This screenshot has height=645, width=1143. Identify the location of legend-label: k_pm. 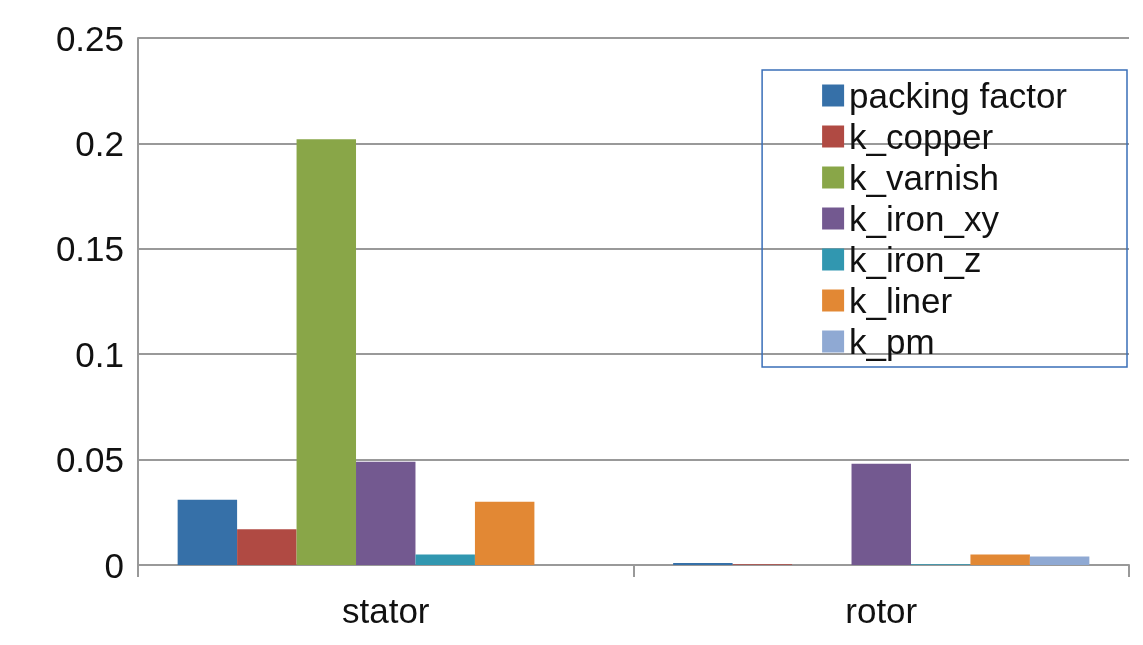
(892, 341).